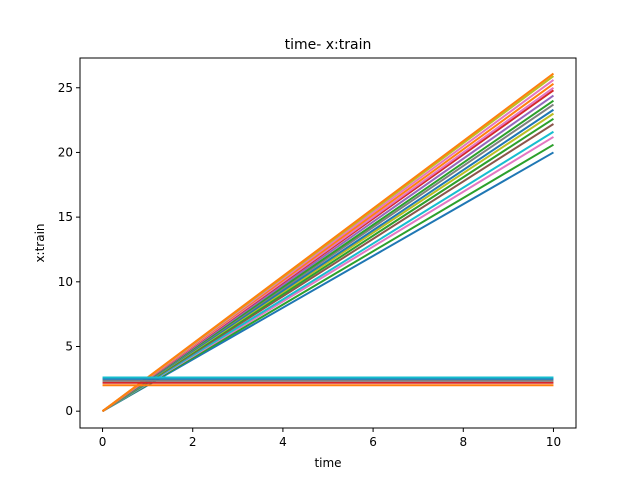 The image size is (640, 484). Describe the element at coordinates (65, 282) in the screenshot. I see `y-tick-label: 10` at that location.